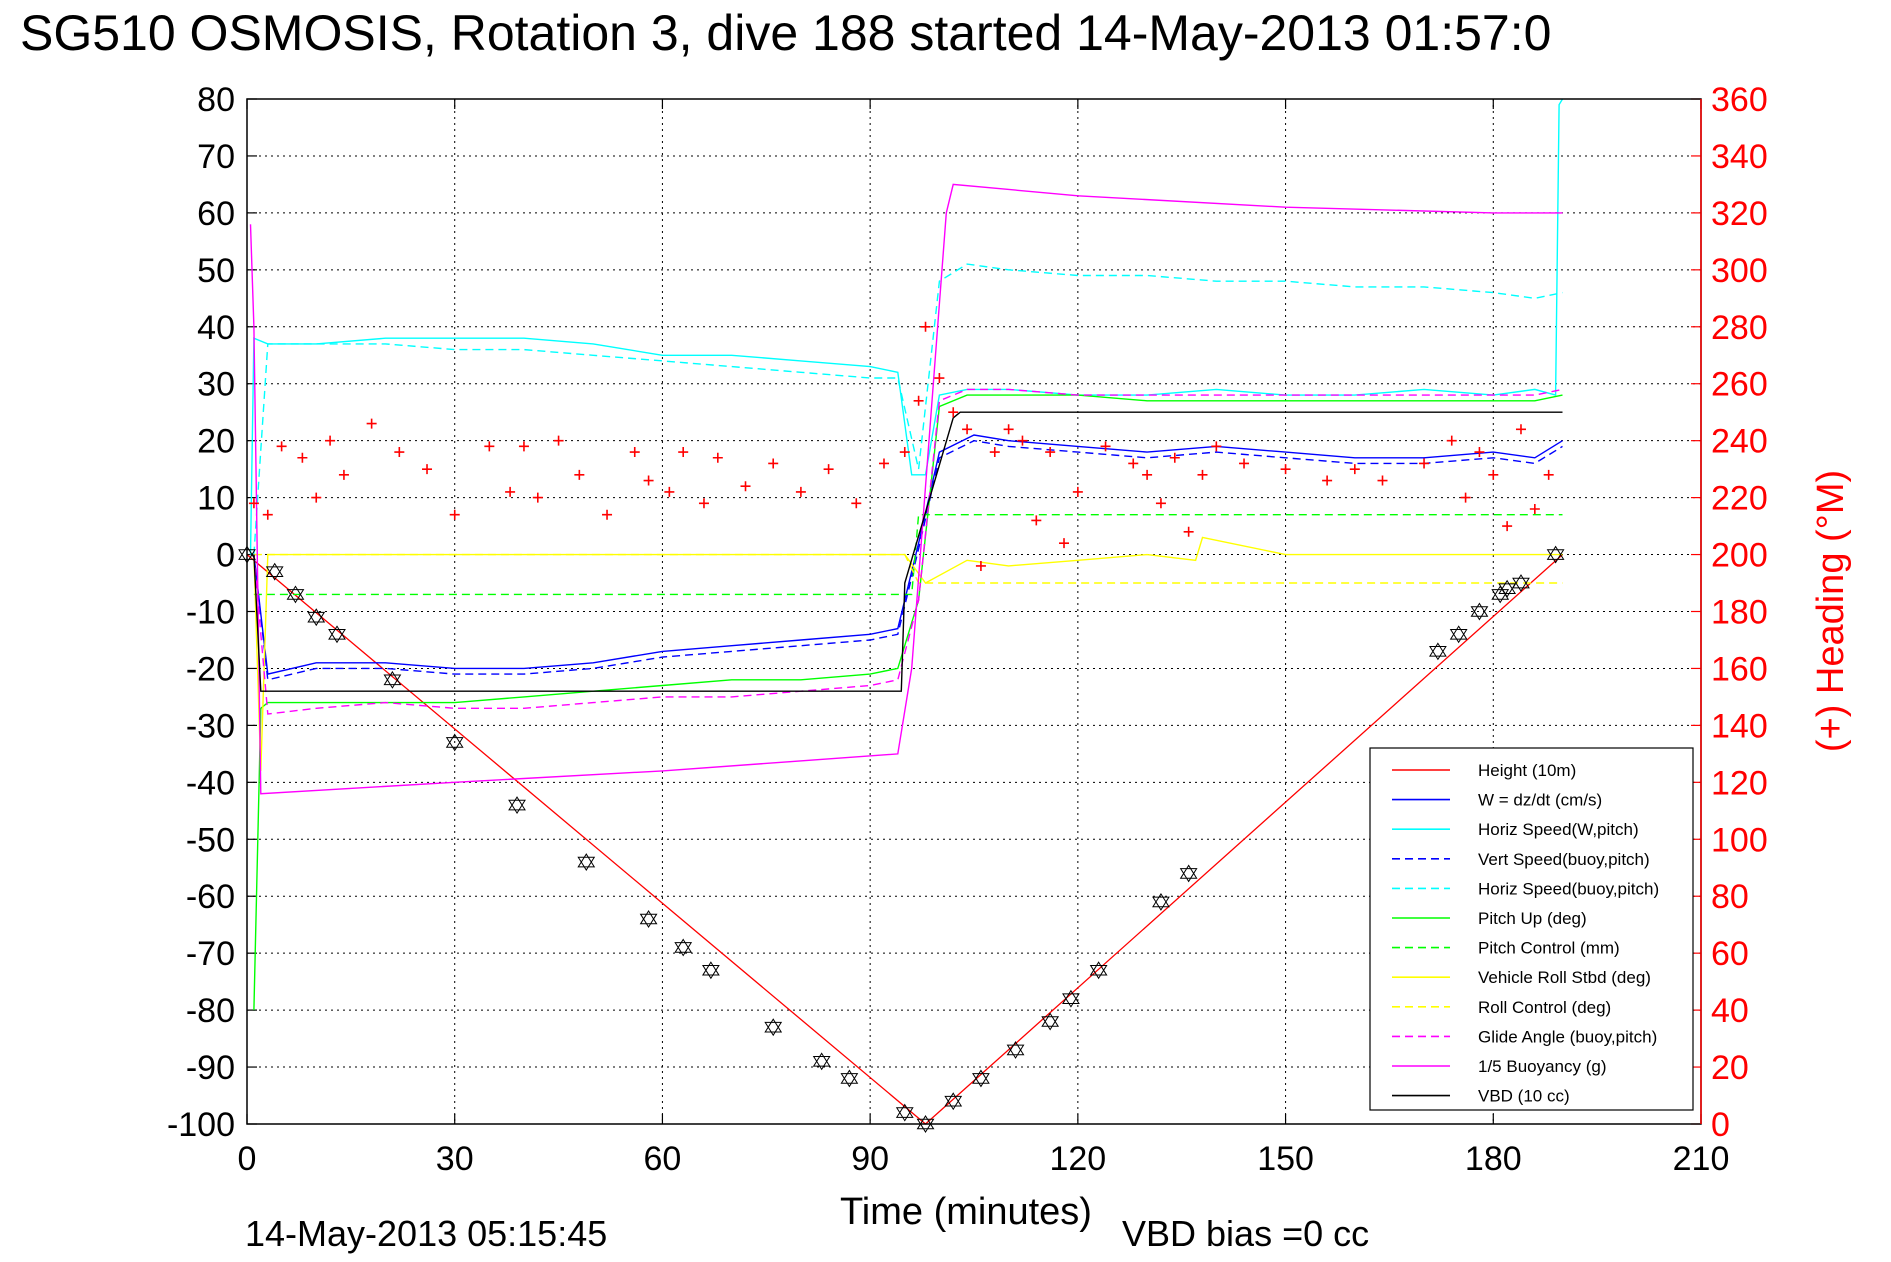 The height and width of the screenshot is (1262, 1891). Describe the element at coordinates (1739, 385) in the screenshot. I see `y-right-tick-label: 260` at that location.